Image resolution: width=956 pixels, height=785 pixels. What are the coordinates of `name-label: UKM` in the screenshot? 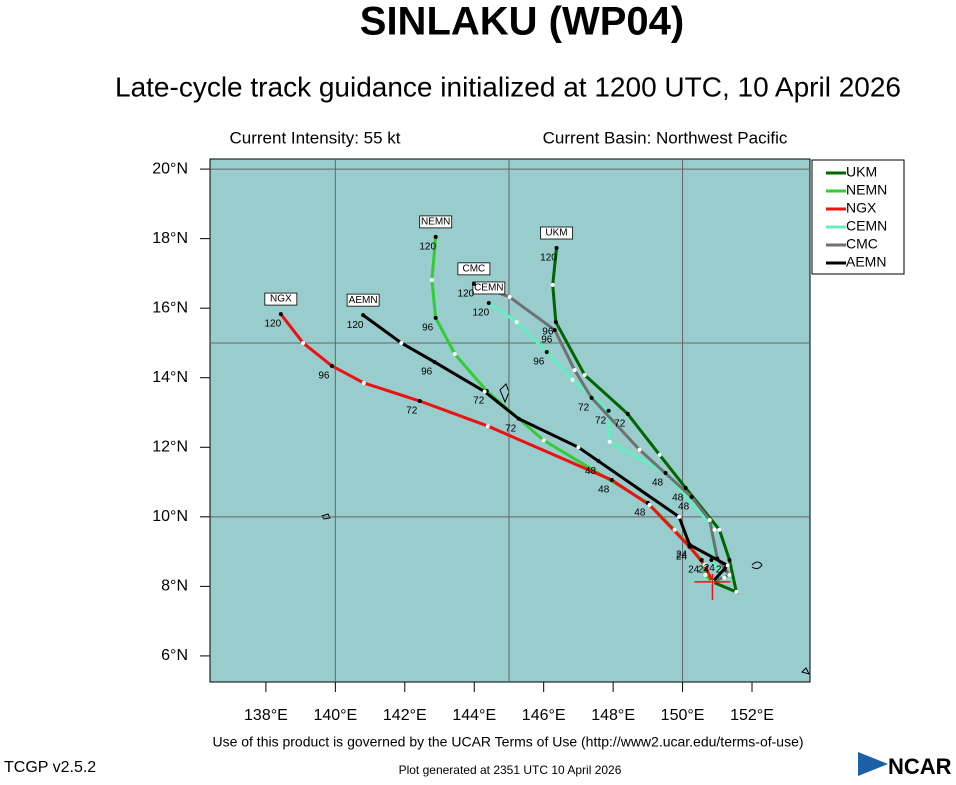 It's located at (556, 233).